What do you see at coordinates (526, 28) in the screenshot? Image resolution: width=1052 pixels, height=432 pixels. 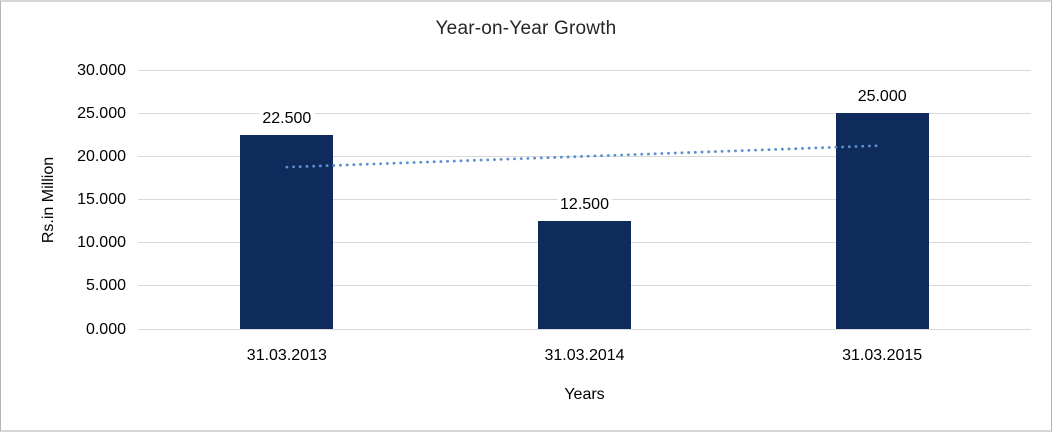 I see `chart-title: Year-on-Year Growth` at bounding box center [526, 28].